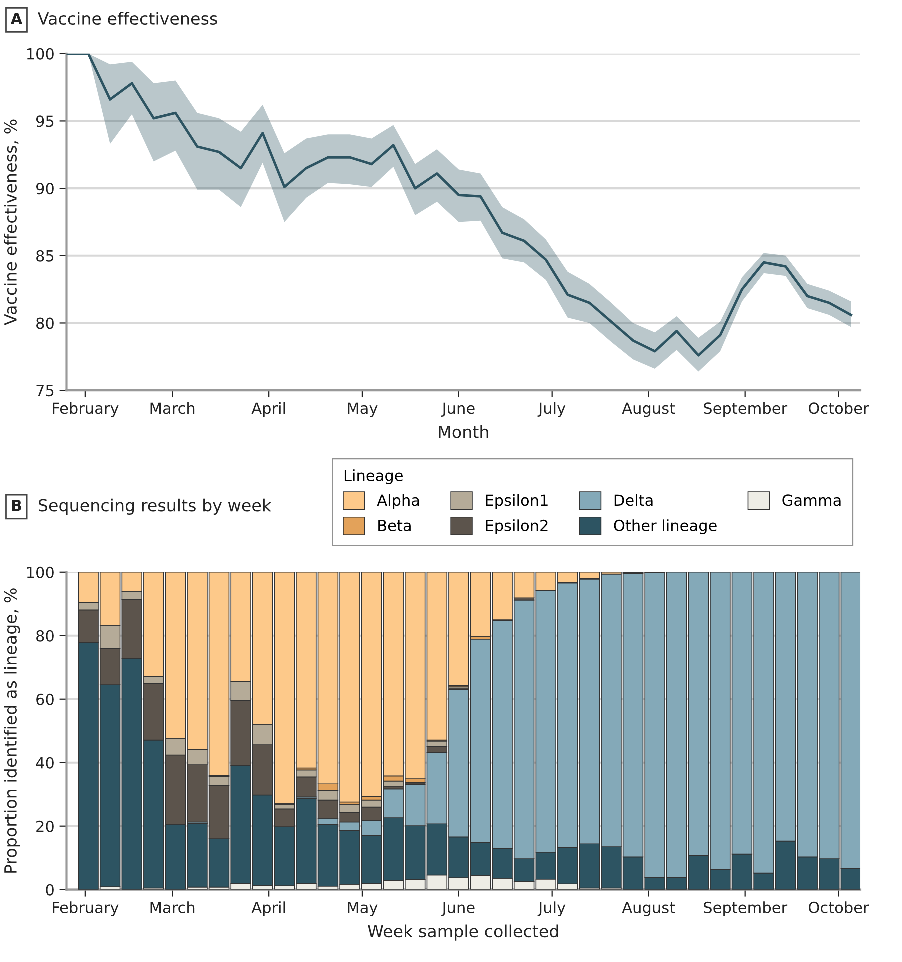 The image size is (902, 962). I want to click on y-tick-label: 90, so click(45, 189).